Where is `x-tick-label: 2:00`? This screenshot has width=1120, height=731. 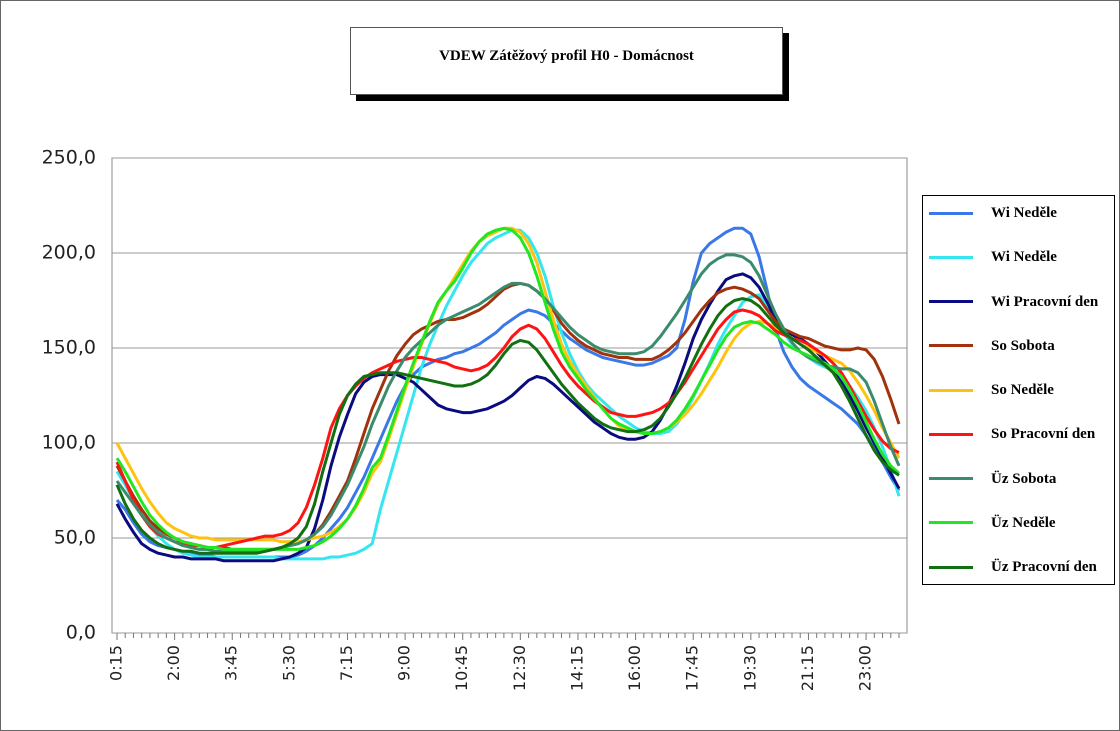 x-tick-label: 2:00 is located at coordinates (173, 663).